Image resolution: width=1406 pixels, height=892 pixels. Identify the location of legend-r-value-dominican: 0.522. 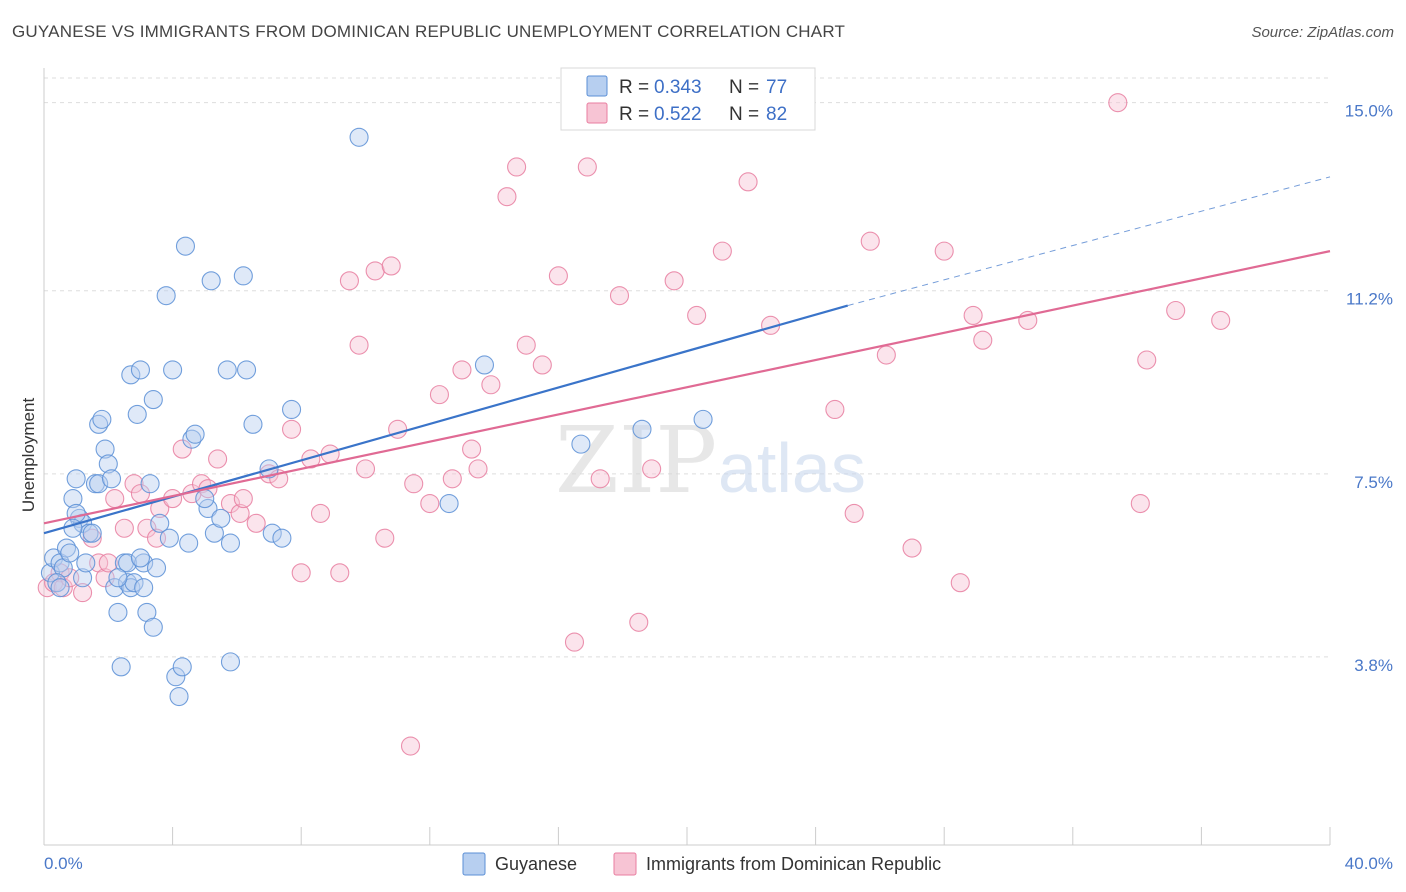
(678, 114).